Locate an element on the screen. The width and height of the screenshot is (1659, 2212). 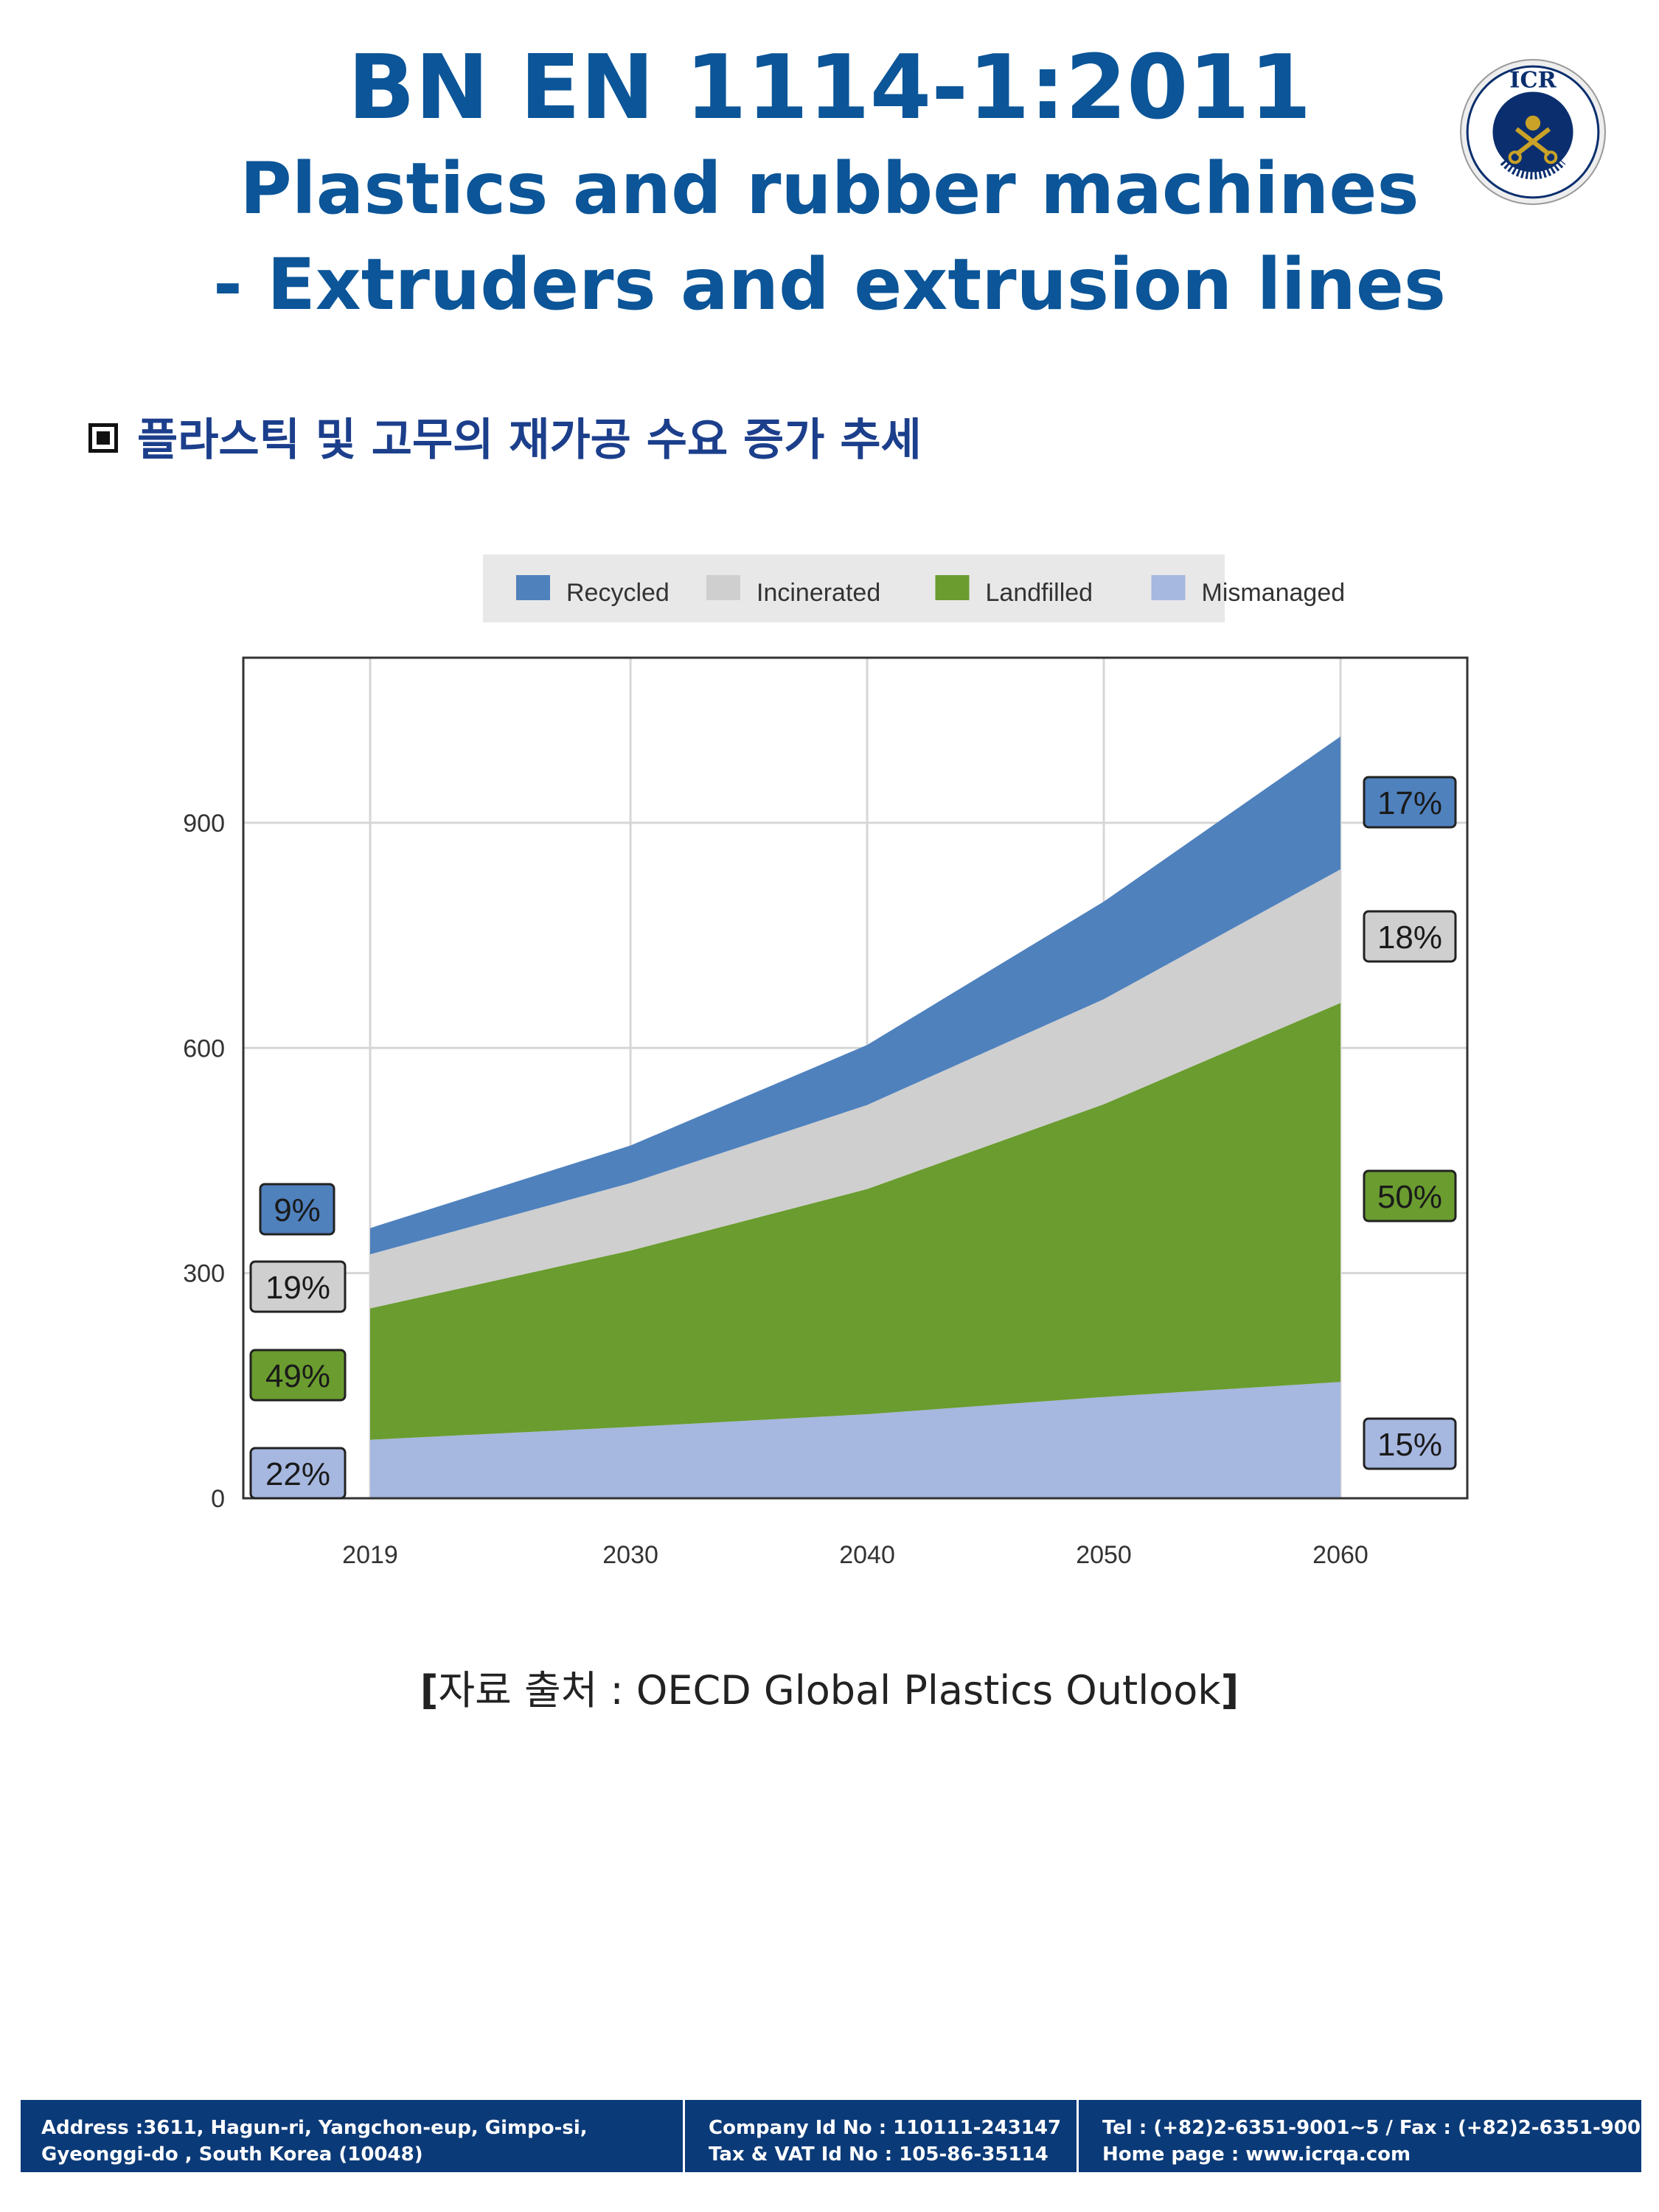
start-share-label-incinerated: 19% is located at coordinates (297, 1288).